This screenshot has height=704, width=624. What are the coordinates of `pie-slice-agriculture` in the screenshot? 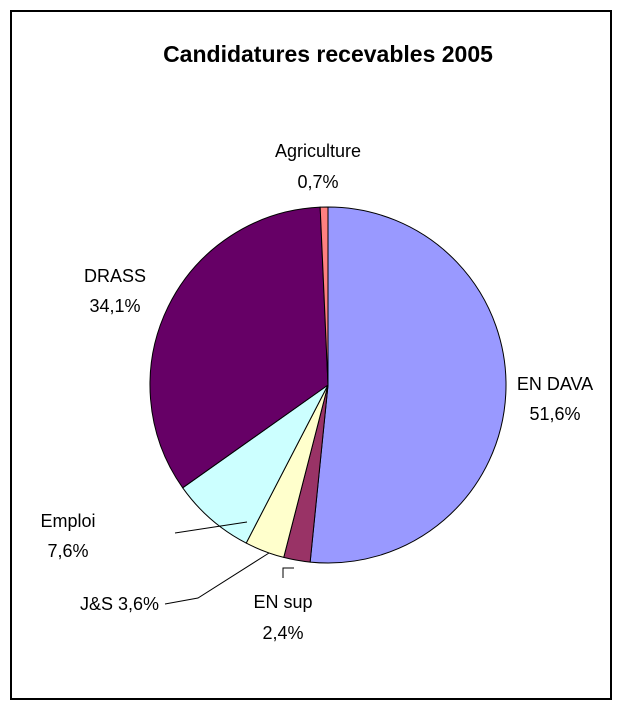 It's located at (324, 296).